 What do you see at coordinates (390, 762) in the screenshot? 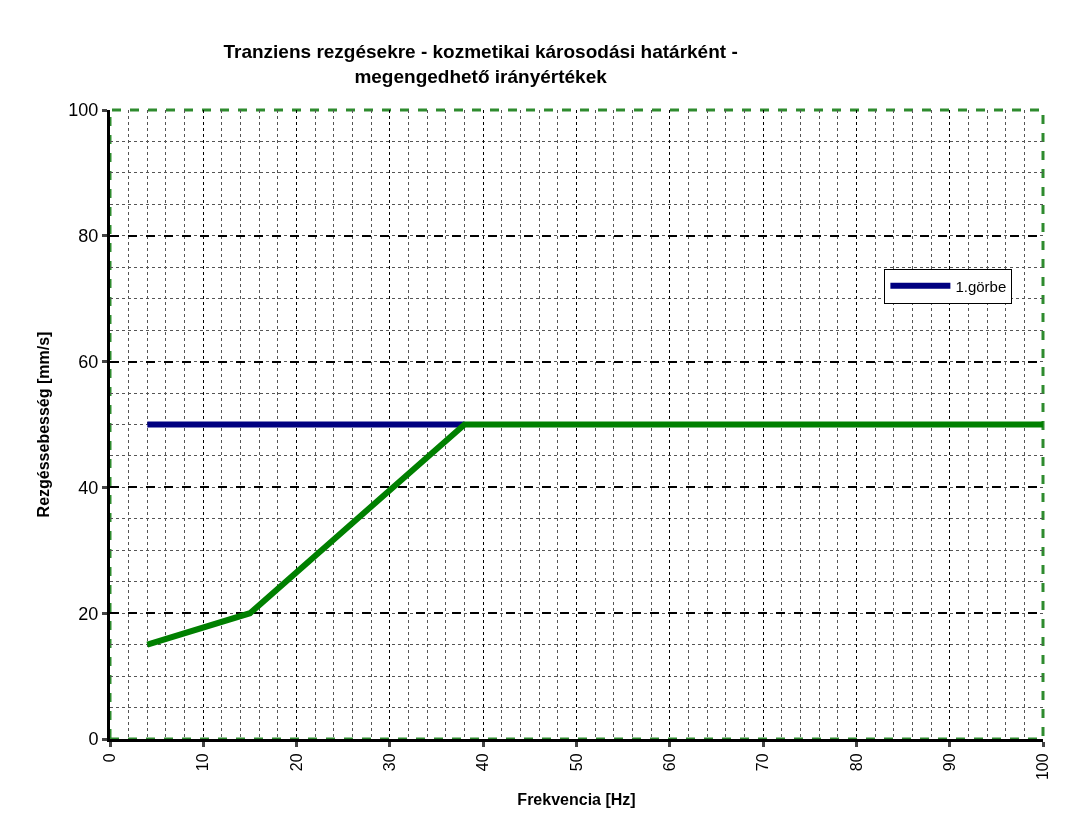
I see `x-tick-label: 30` at bounding box center [390, 762].